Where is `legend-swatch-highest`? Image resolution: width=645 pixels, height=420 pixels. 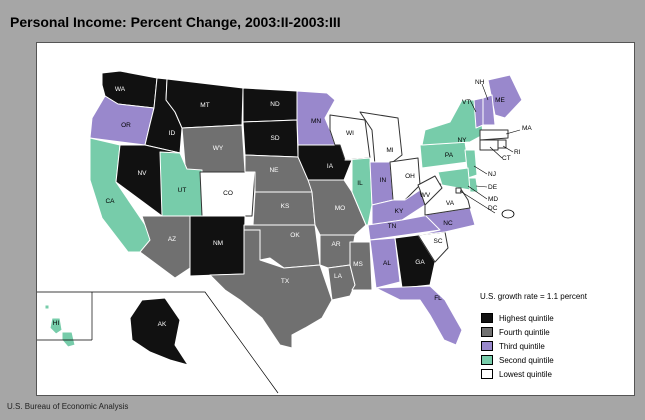
legend-swatch-highest is located at coordinates (487, 318).